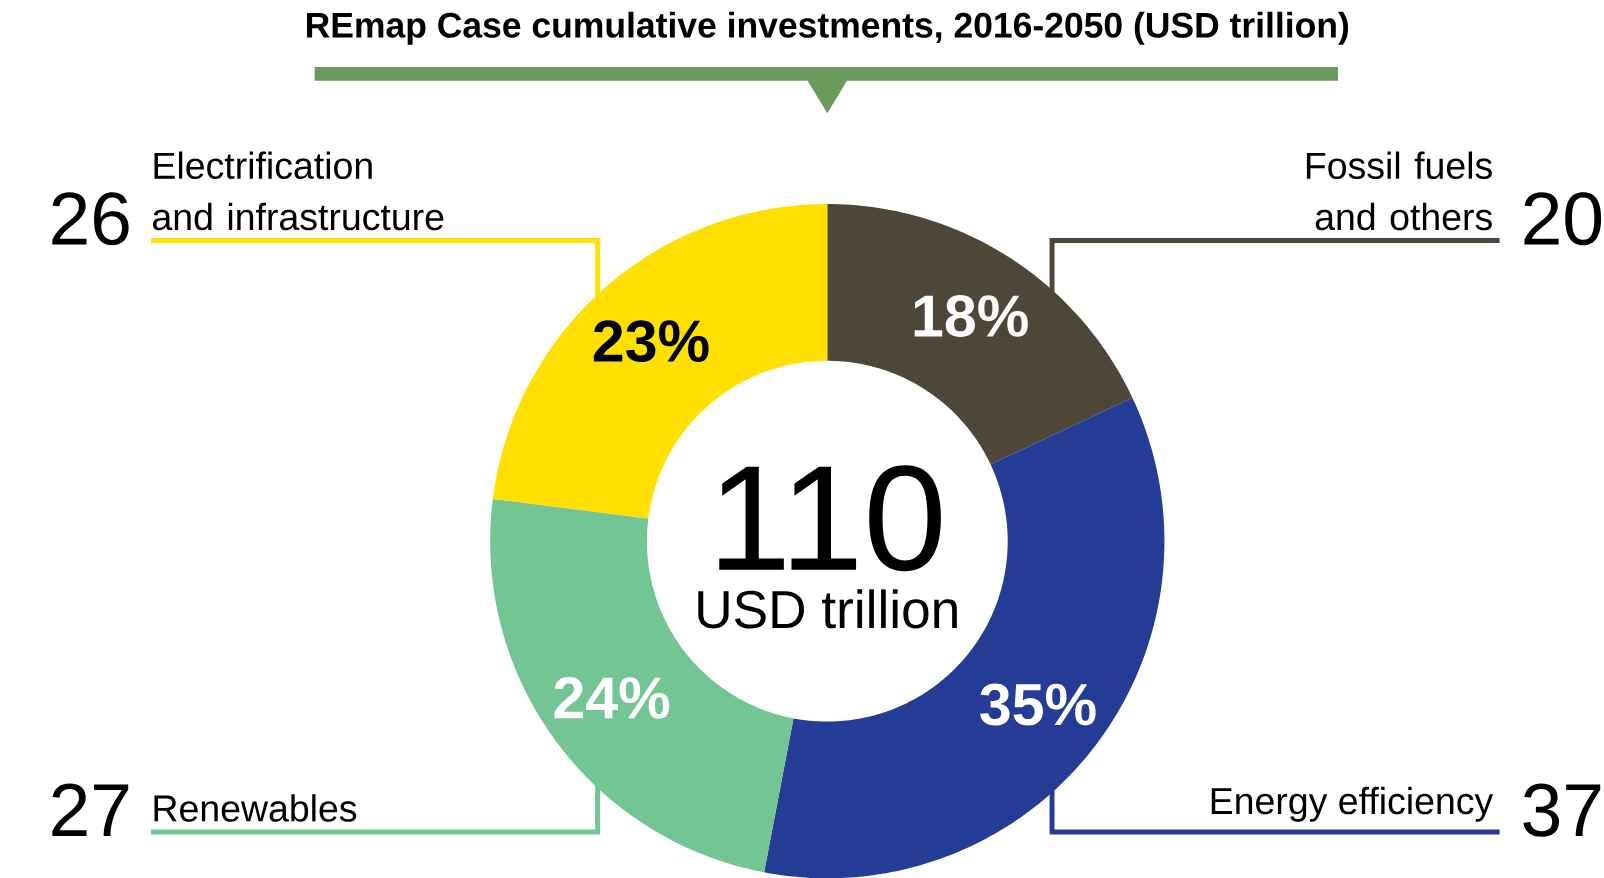 The width and height of the screenshot is (1604, 878). What do you see at coordinates (255, 808) in the screenshot?
I see `slice-label: Renewables` at bounding box center [255, 808].